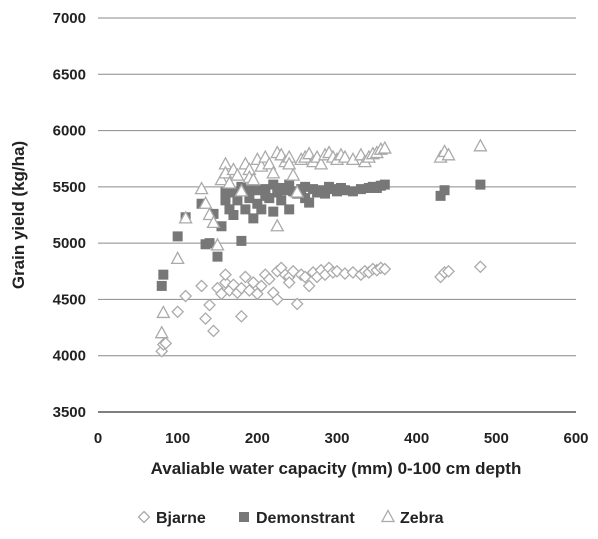  Describe the element at coordinates (244, 517) in the screenshot. I see `legend-marker-demonstrant` at that location.